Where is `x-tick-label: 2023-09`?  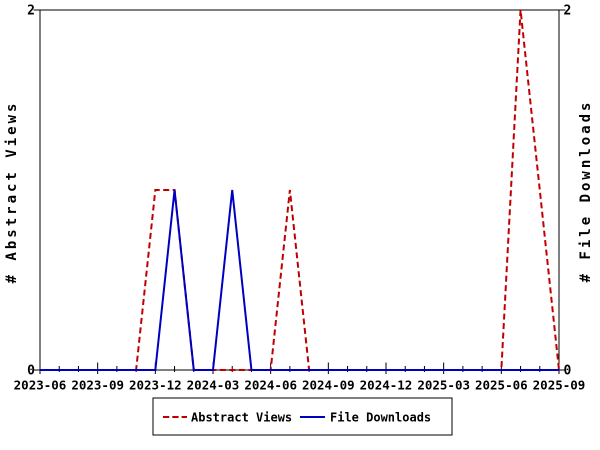 x-tick-label: 2023-09 is located at coordinates (97, 385).